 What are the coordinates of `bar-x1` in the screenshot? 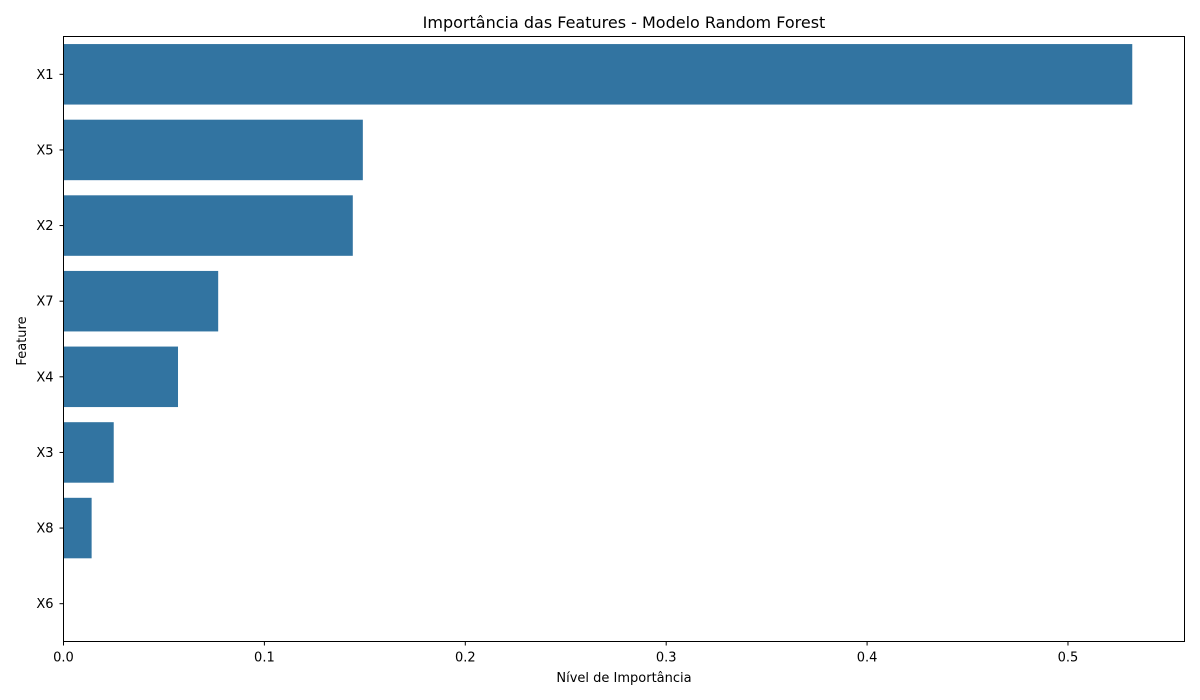 It's located at (598, 74).